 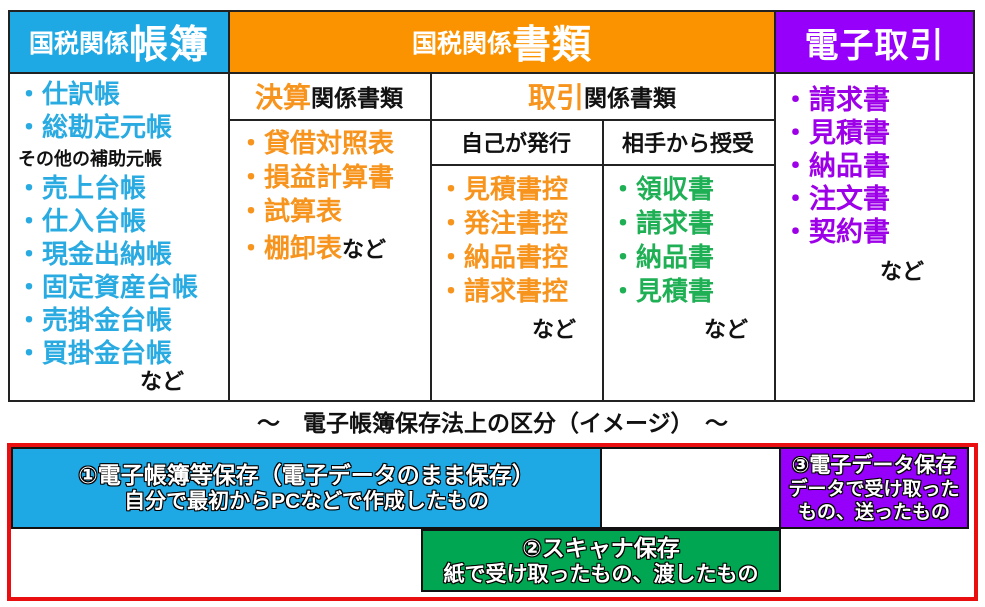 What do you see at coordinates (874, 199) in the screenshot?
I see `list-item: 注文書` at bounding box center [874, 199].